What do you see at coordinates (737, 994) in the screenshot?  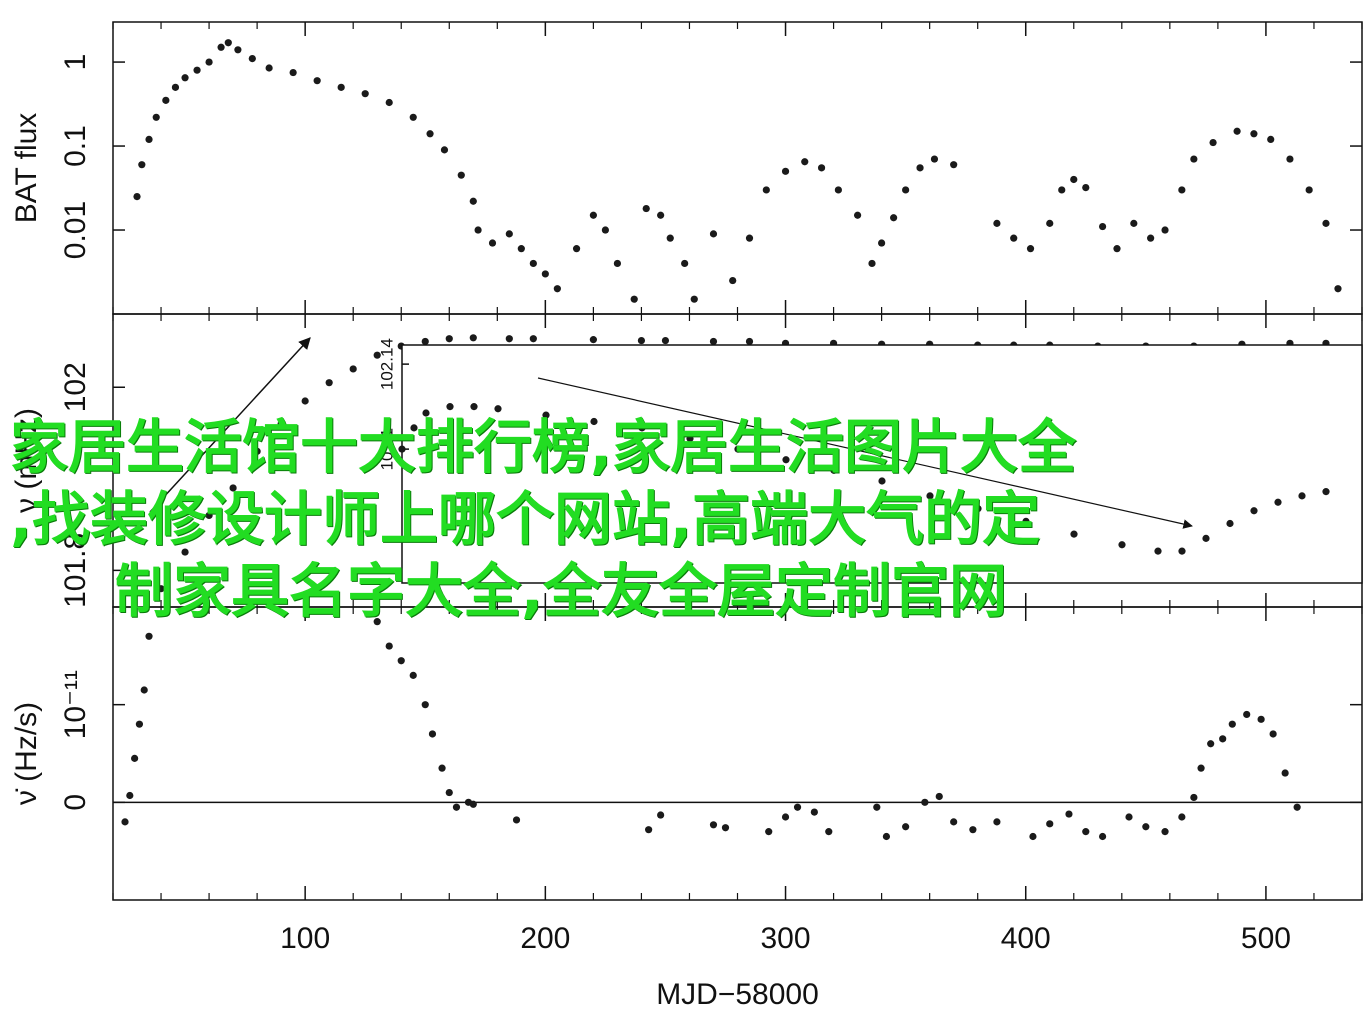 I see `x-axis-label: MJD−58000` at bounding box center [737, 994].